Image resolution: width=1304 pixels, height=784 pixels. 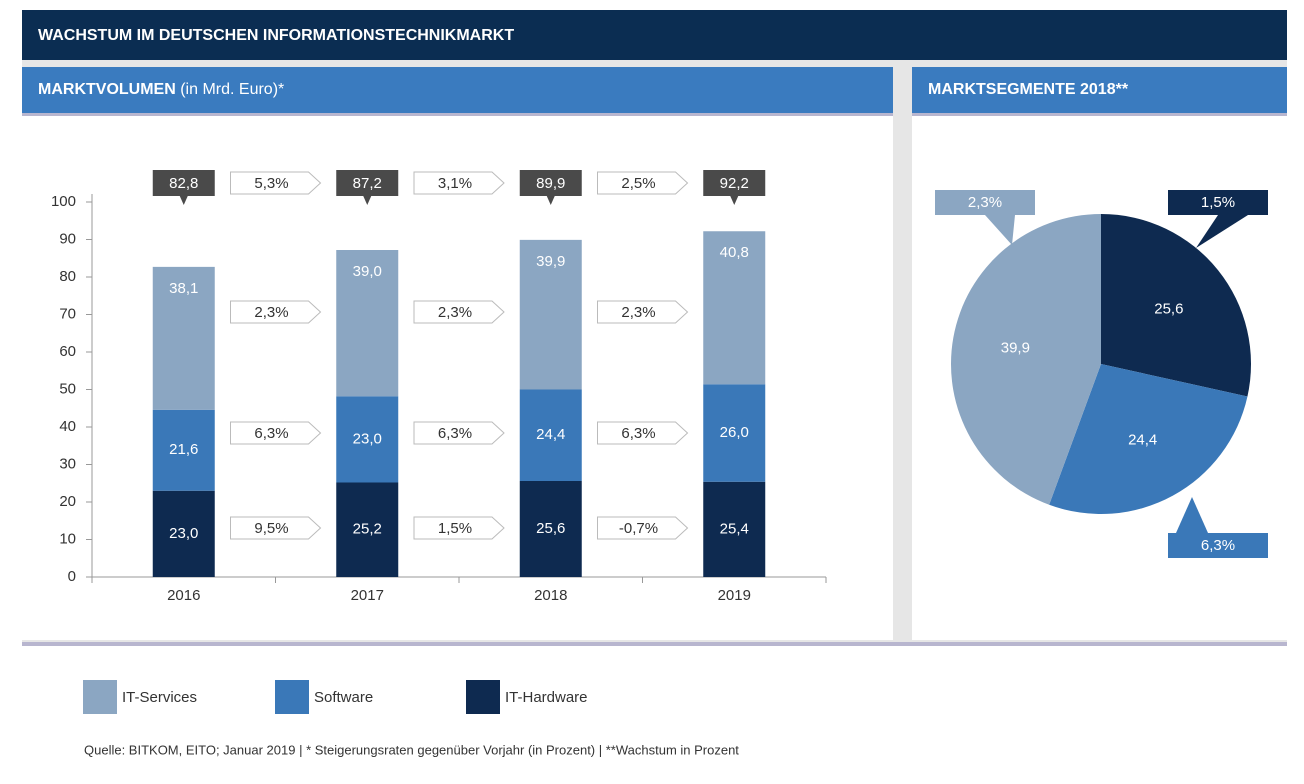 I want to click on value-label: 24,4, so click(x=550, y=434).